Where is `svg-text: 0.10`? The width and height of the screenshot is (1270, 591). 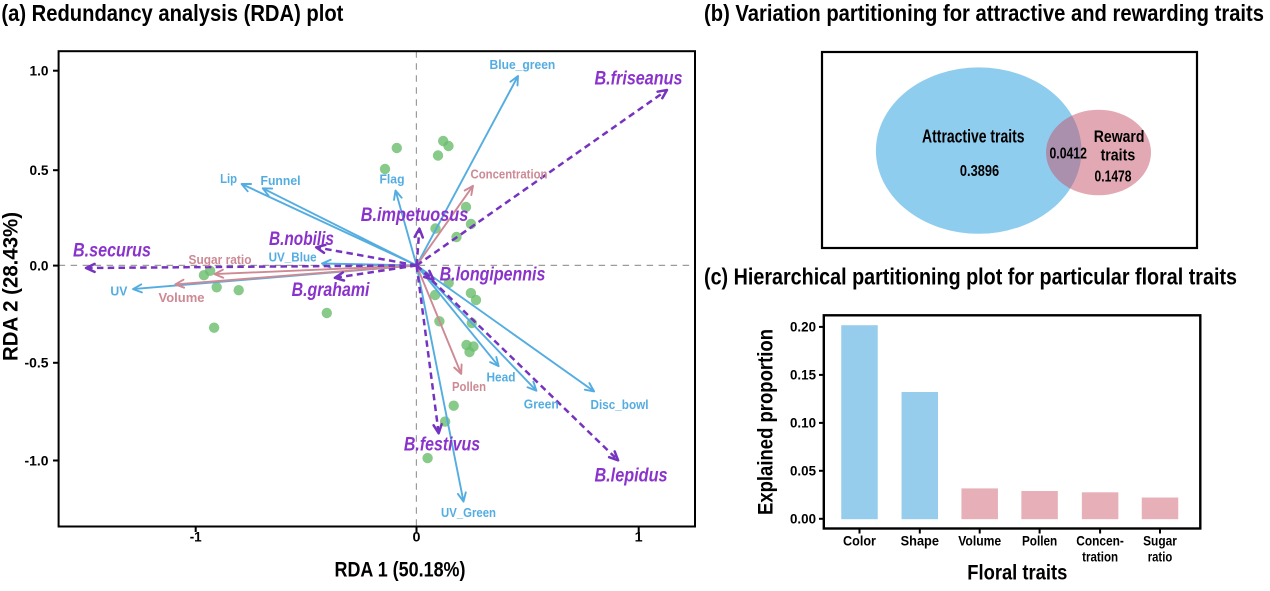 svg-text: 0.10 is located at coordinates (803, 423).